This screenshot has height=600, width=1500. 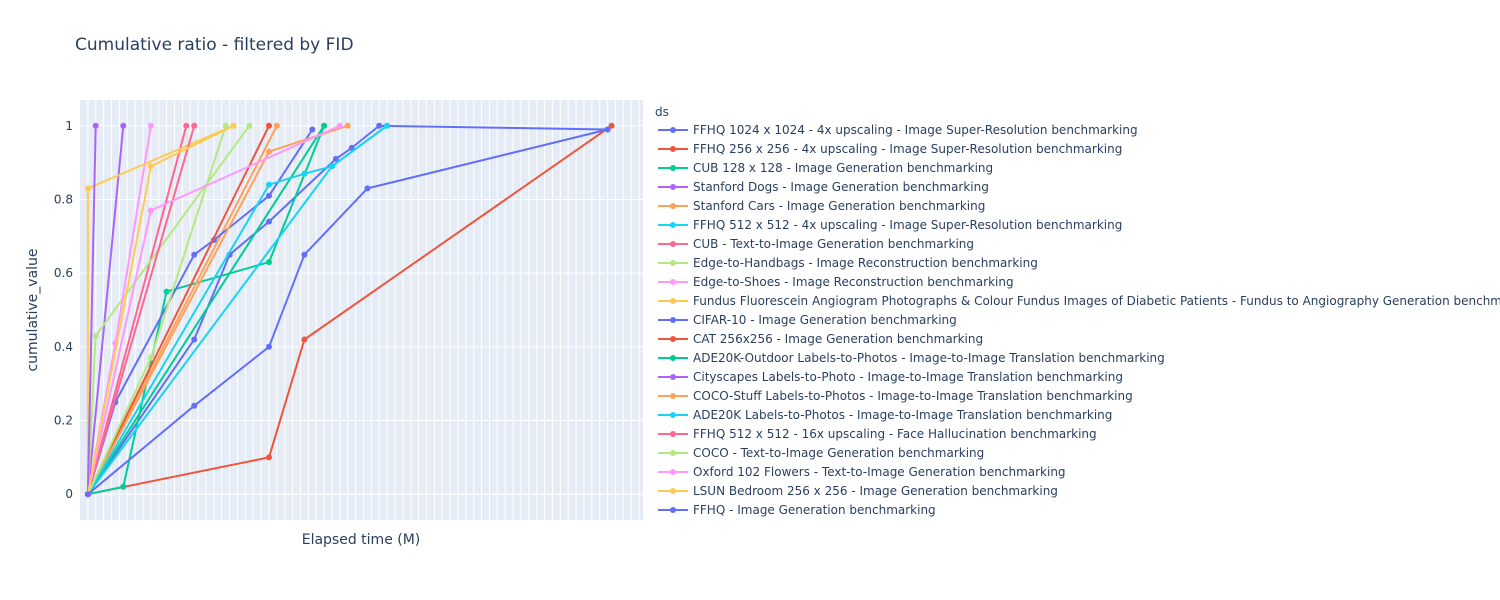 What do you see at coordinates (214, 45) in the screenshot?
I see `chart-title: Cumulative ratio - filtered by FID` at bounding box center [214, 45].